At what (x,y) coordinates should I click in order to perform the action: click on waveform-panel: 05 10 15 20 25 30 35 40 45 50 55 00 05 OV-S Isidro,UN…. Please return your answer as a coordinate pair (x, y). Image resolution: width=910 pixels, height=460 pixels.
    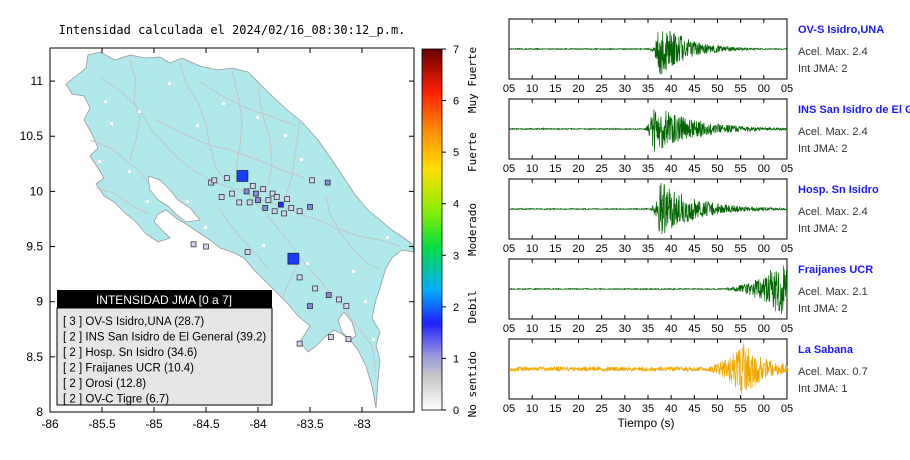
    Looking at the image, I should click on (693, 56).